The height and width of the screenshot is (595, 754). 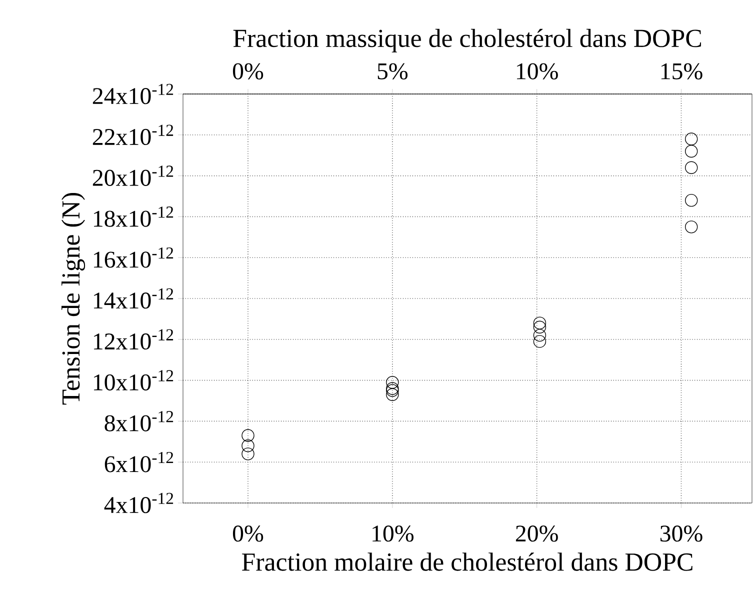 I want to click on y-tick-label: 24x10$^{-12}$, so click(x=133, y=94).